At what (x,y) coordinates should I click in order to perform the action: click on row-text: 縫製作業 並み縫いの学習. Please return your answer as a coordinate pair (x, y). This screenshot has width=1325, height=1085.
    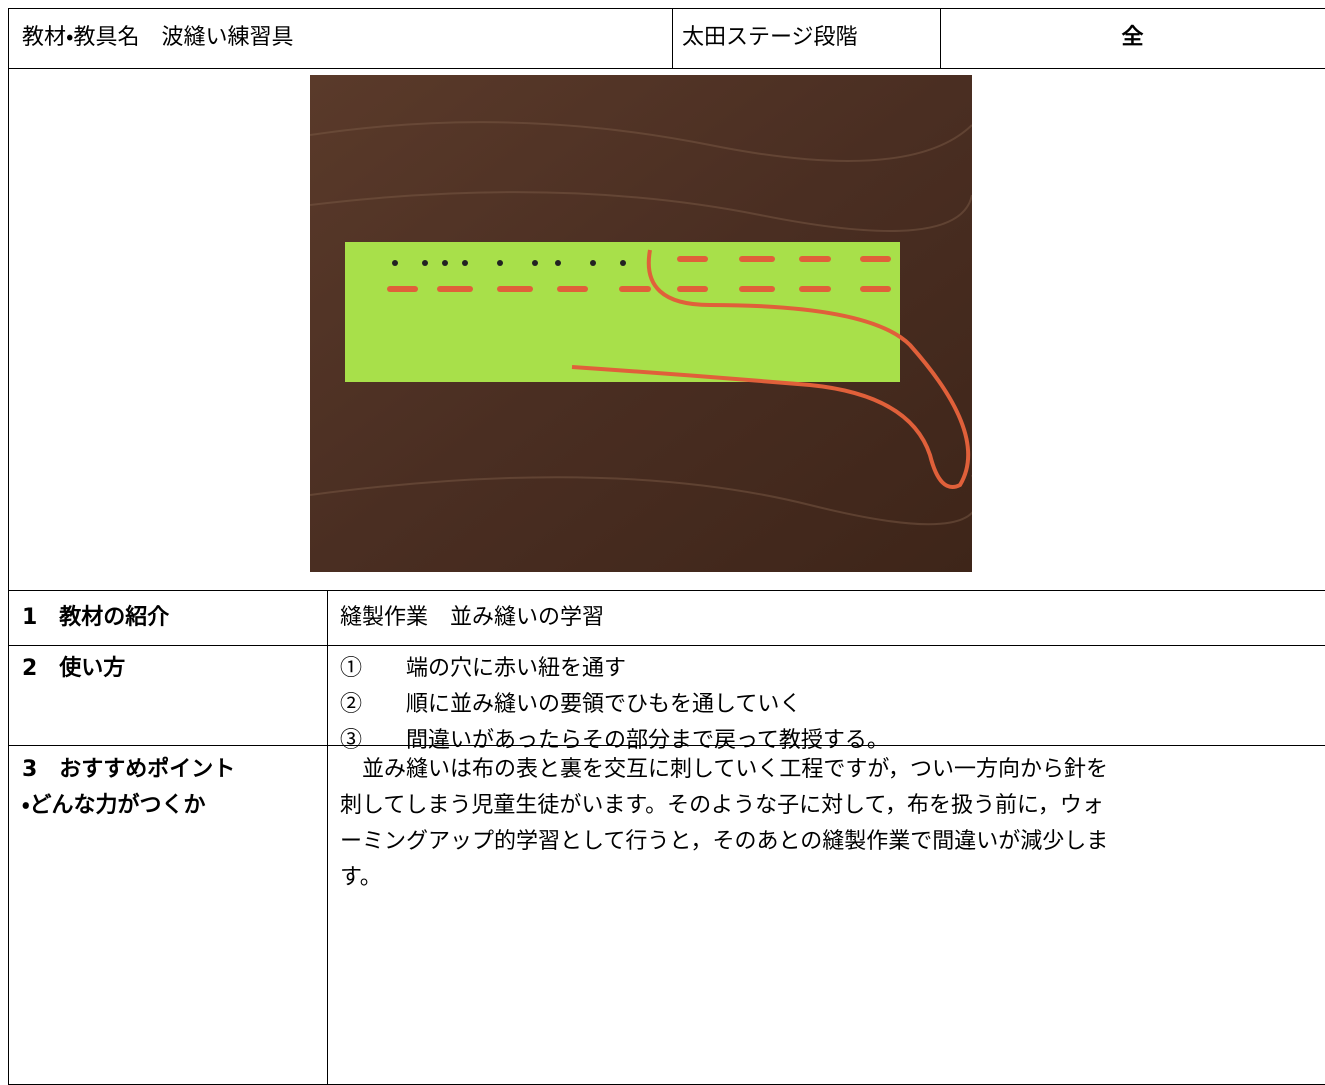
    Looking at the image, I should click on (472, 617).